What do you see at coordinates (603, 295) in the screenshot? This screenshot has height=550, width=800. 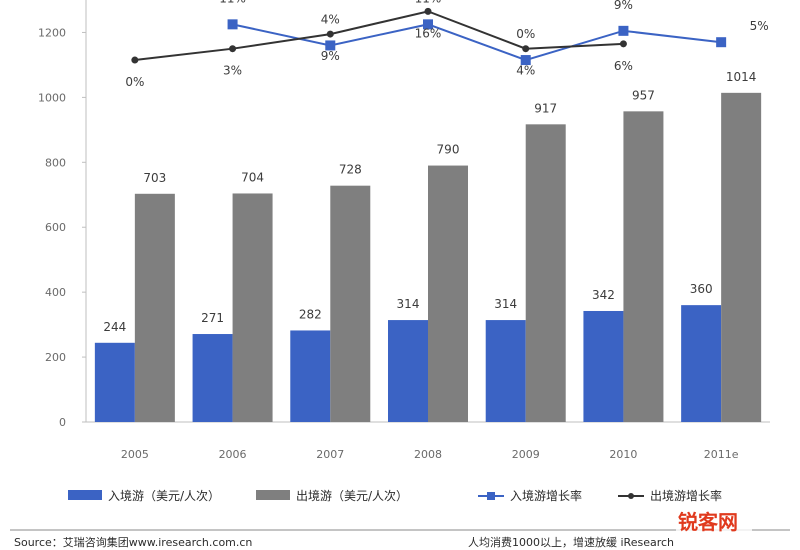 I see `bar-value-label: 342` at bounding box center [603, 295].